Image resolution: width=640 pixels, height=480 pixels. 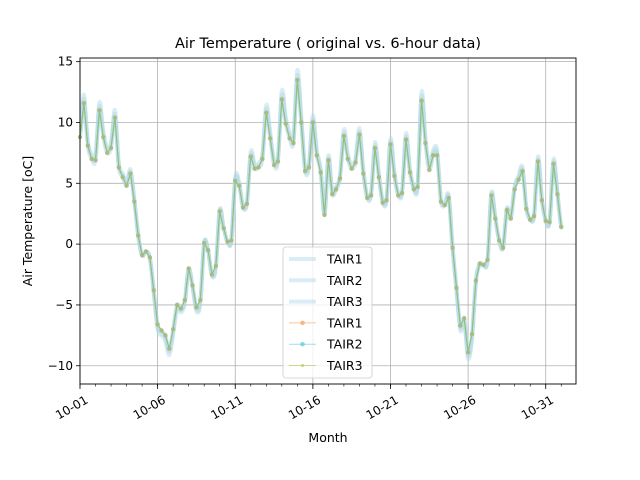 I want to click on y-tick-label: −5, so click(x=64, y=305).